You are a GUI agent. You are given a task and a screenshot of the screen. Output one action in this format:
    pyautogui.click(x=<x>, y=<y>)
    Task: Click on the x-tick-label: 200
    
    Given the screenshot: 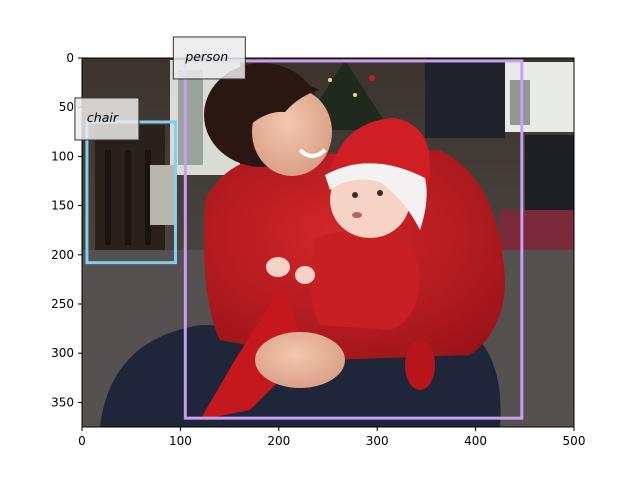 What is the action you would take?
    pyautogui.click(x=278, y=441)
    